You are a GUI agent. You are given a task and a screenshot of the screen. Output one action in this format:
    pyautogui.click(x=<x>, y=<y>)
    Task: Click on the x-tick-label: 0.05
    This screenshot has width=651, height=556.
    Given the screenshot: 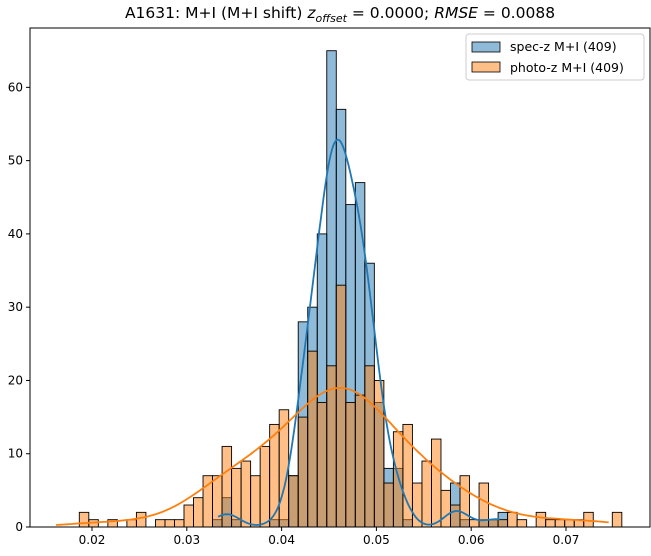 What is the action you would take?
    pyautogui.click(x=376, y=540)
    